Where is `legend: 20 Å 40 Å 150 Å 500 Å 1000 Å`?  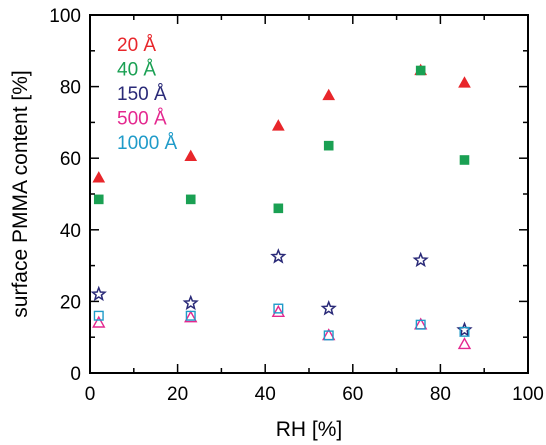 legend: 20 Å 40 Å 150 Å 500 Å 1000 Å is located at coordinates (147, 94).